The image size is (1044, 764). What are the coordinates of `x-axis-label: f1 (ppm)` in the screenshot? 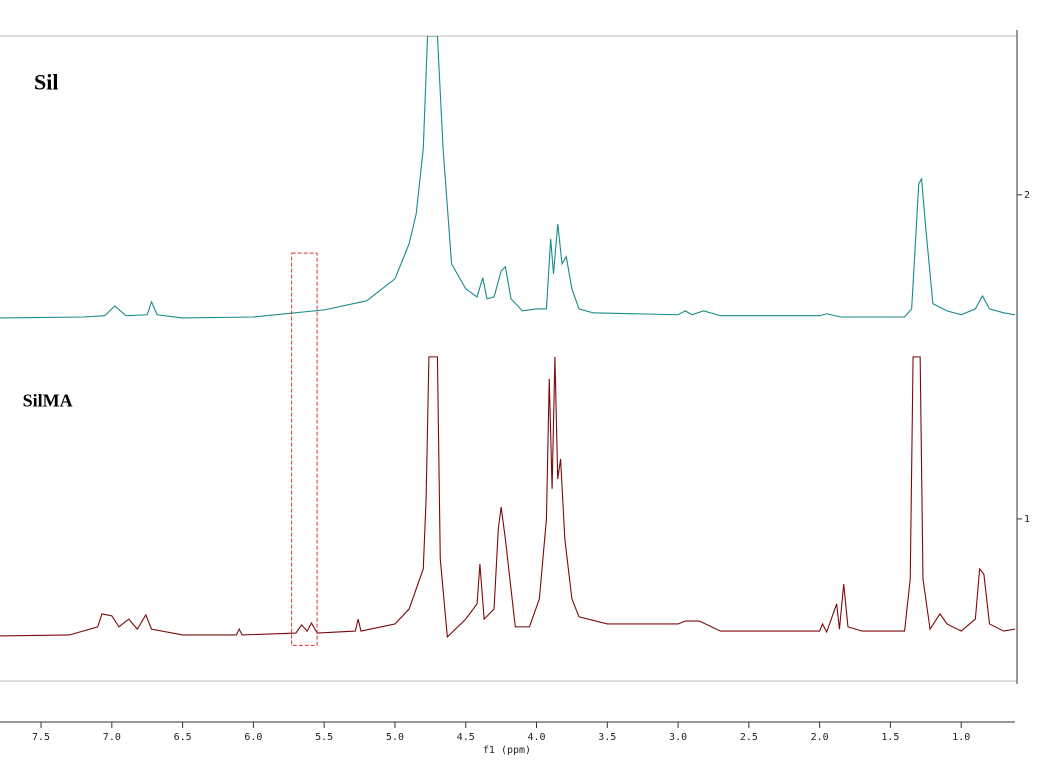 It's located at (507, 750).